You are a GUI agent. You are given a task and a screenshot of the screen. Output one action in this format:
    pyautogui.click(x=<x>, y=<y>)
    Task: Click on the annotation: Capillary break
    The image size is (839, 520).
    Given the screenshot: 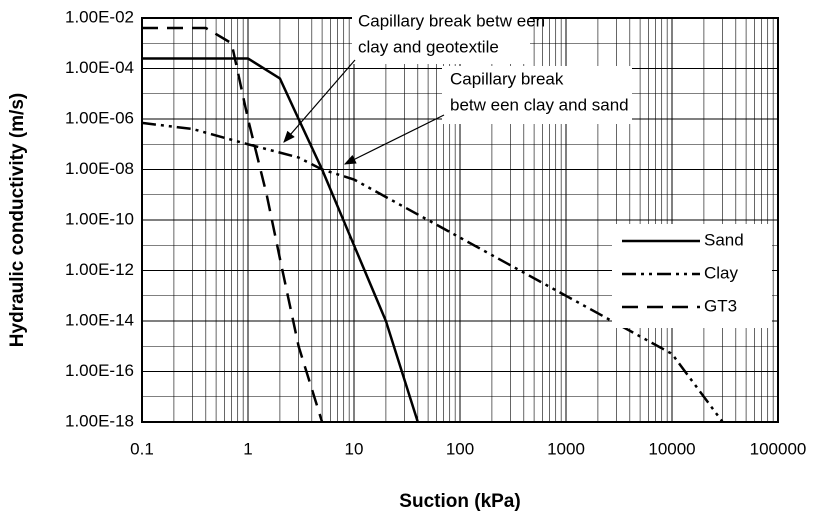 What is the action you would take?
    pyautogui.click(x=507, y=78)
    